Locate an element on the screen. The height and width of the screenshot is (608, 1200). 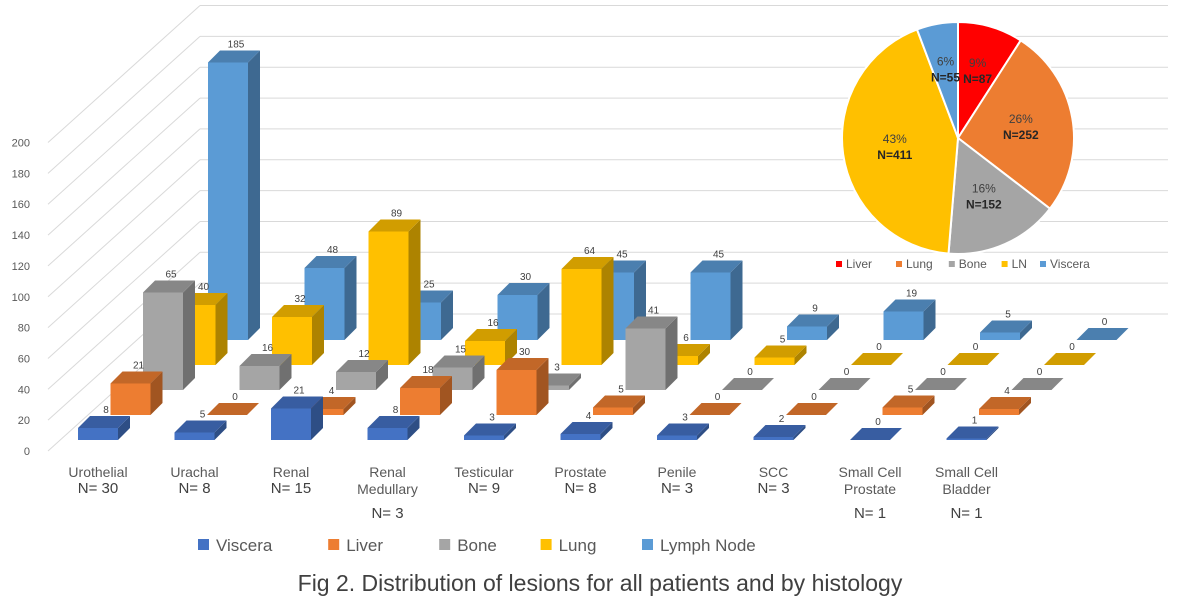
category-name: Renal is located at coordinates (291, 472).